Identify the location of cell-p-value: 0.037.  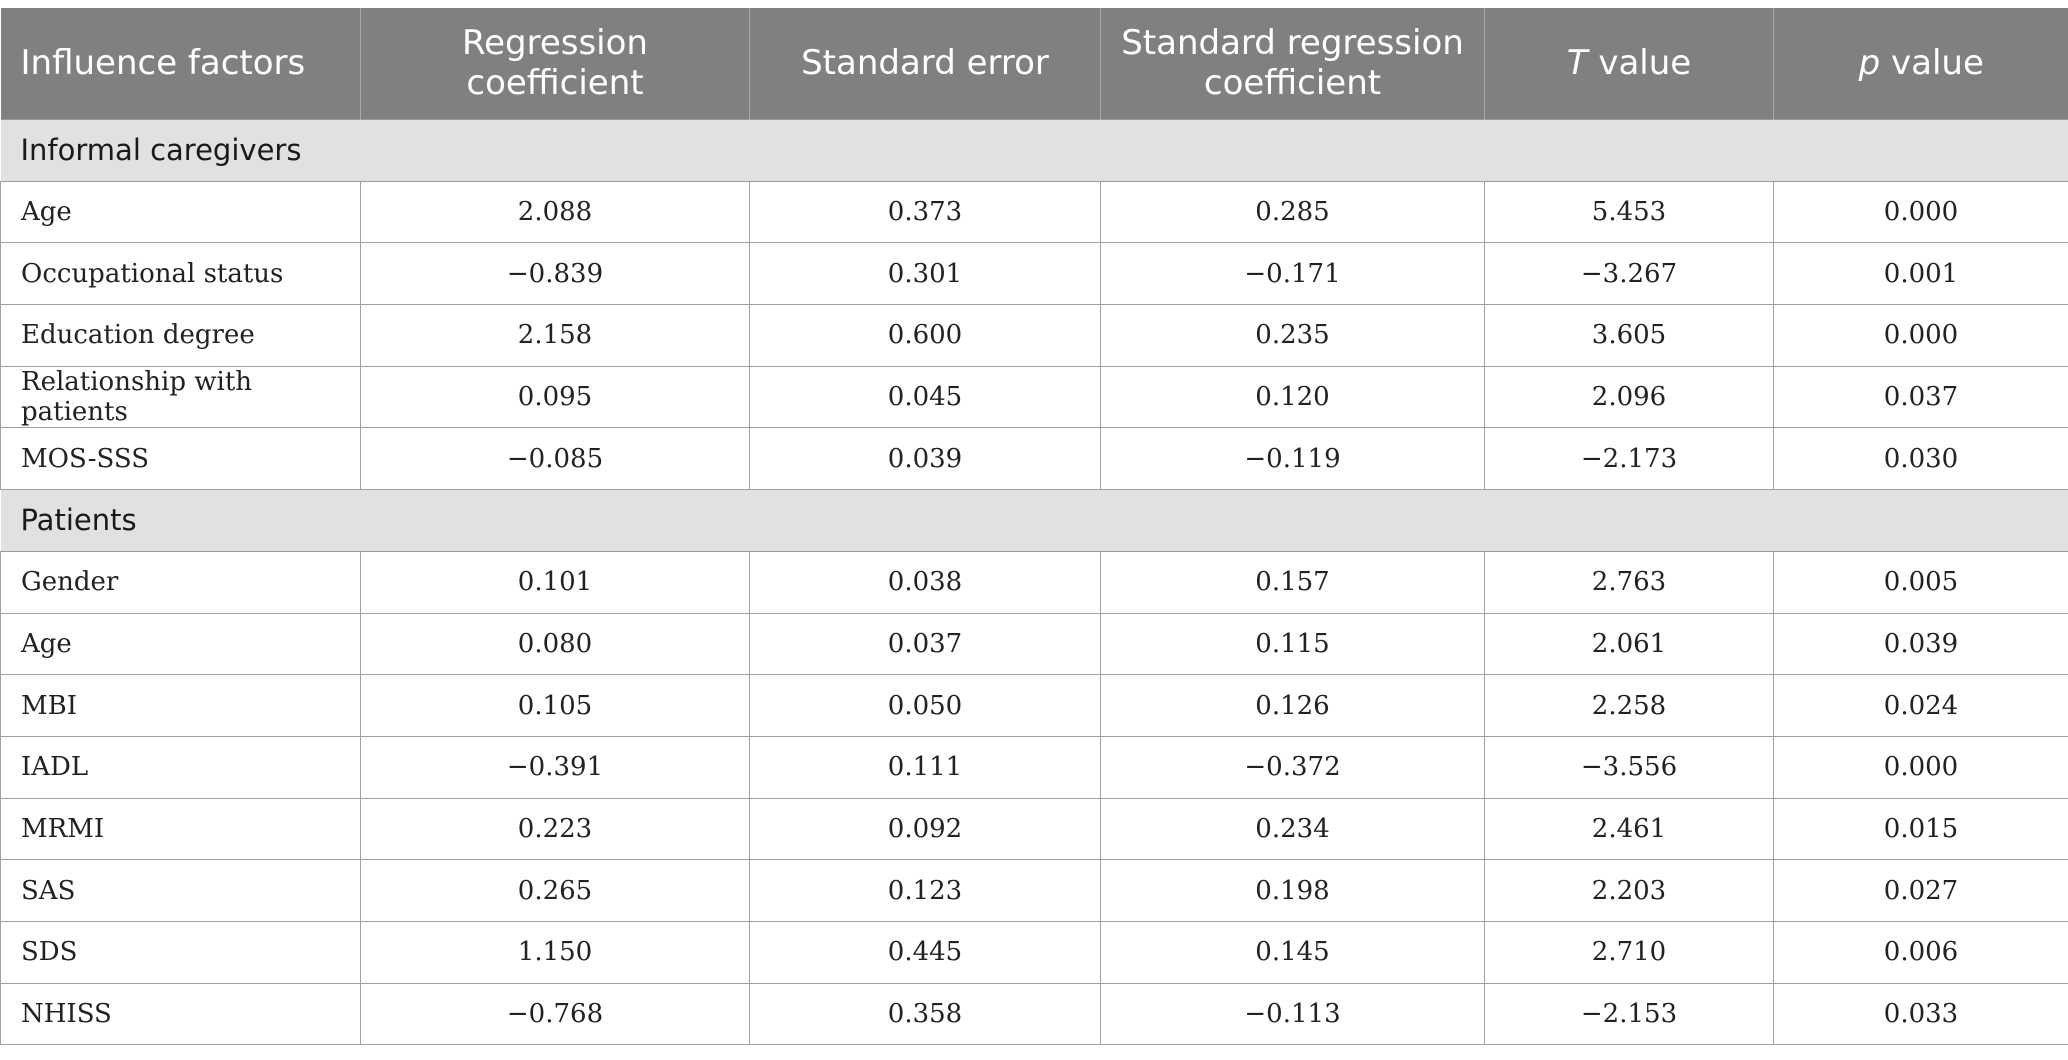
(1920, 397).